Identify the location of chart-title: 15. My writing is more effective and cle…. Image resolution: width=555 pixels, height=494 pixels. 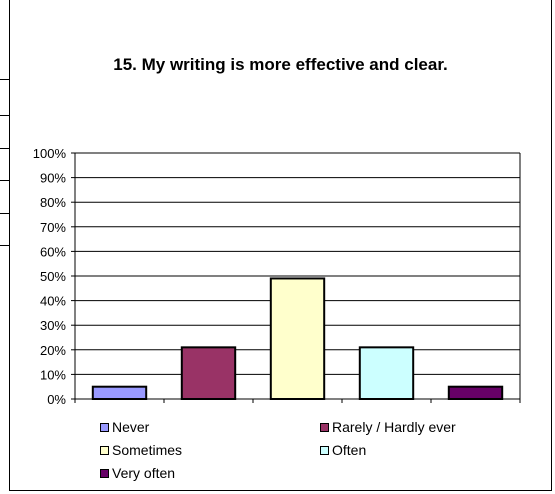
(280, 64).